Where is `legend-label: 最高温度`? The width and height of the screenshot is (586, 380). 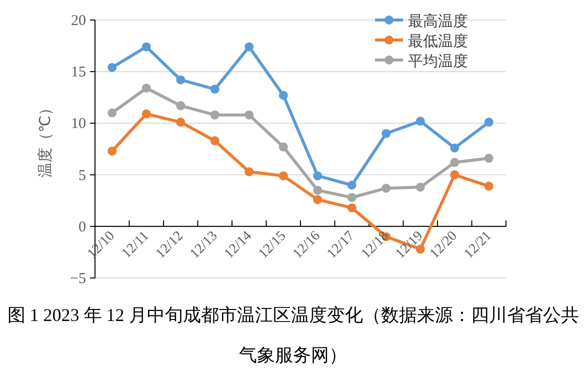 legend-label: 最高温度 is located at coordinates (438, 21).